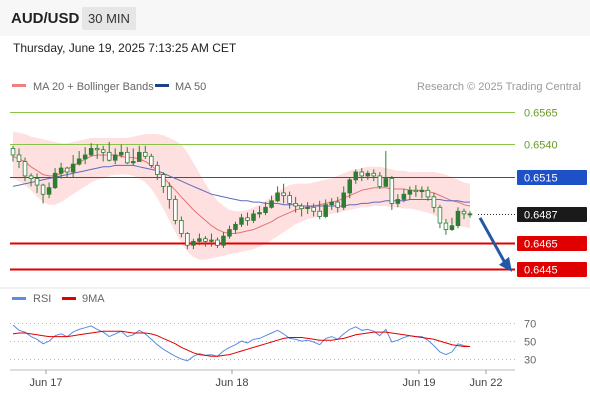 This screenshot has width=590, height=400. I want to click on rsi-tick-70: 70, so click(530, 325).